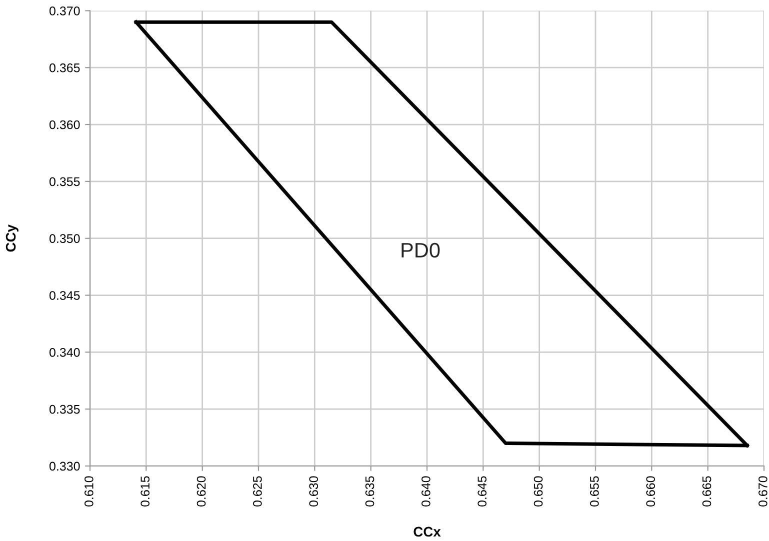 This screenshot has width=769, height=541. I want to click on x-tick-label: 0.655, so click(594, 491).